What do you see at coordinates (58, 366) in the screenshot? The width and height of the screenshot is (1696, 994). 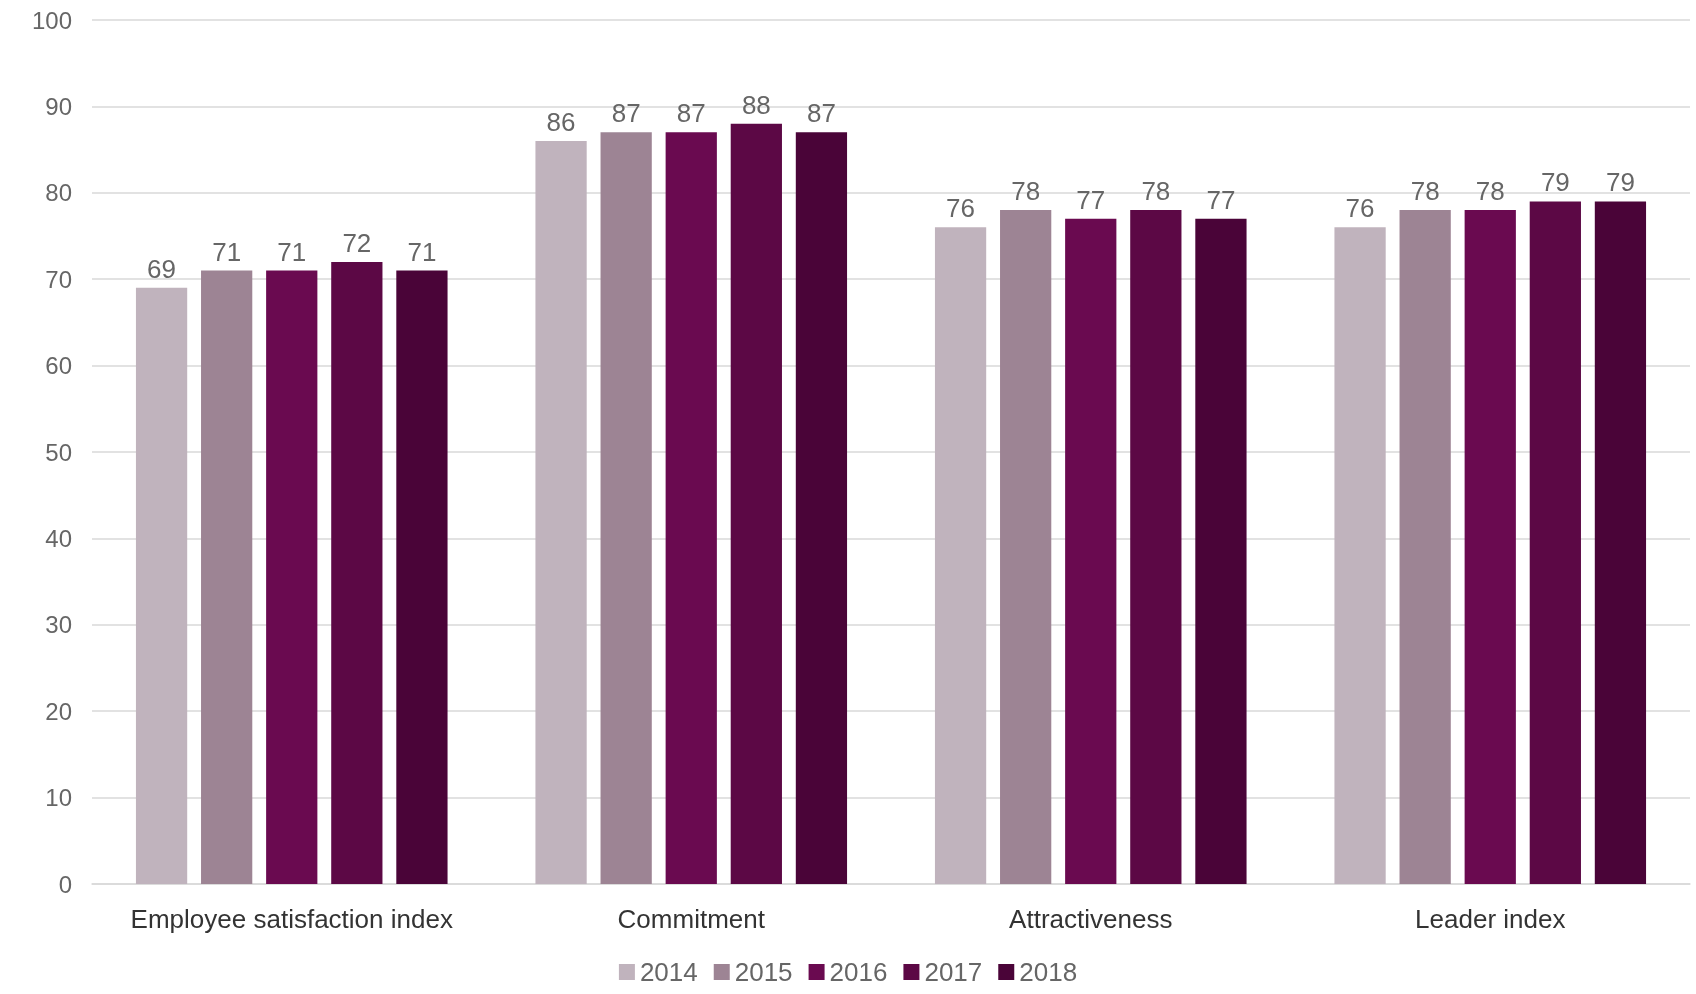 I see `y-tick-label: 60` at bounding box center [58, 366].